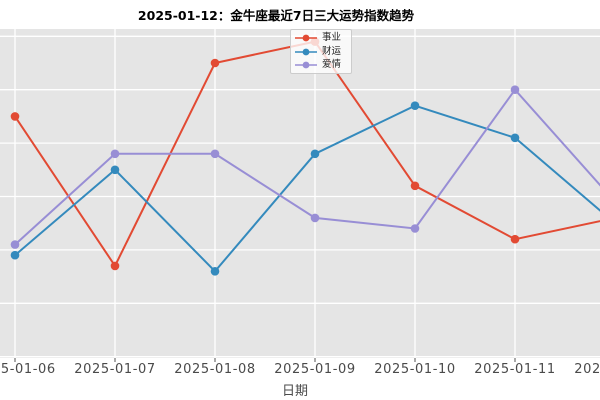 The image size is (600, 400). What do you see at coordinates (415, 369) in the screenshot?
I see `x-tick-label: 2025-01-10` at bounding box center [415, 369].